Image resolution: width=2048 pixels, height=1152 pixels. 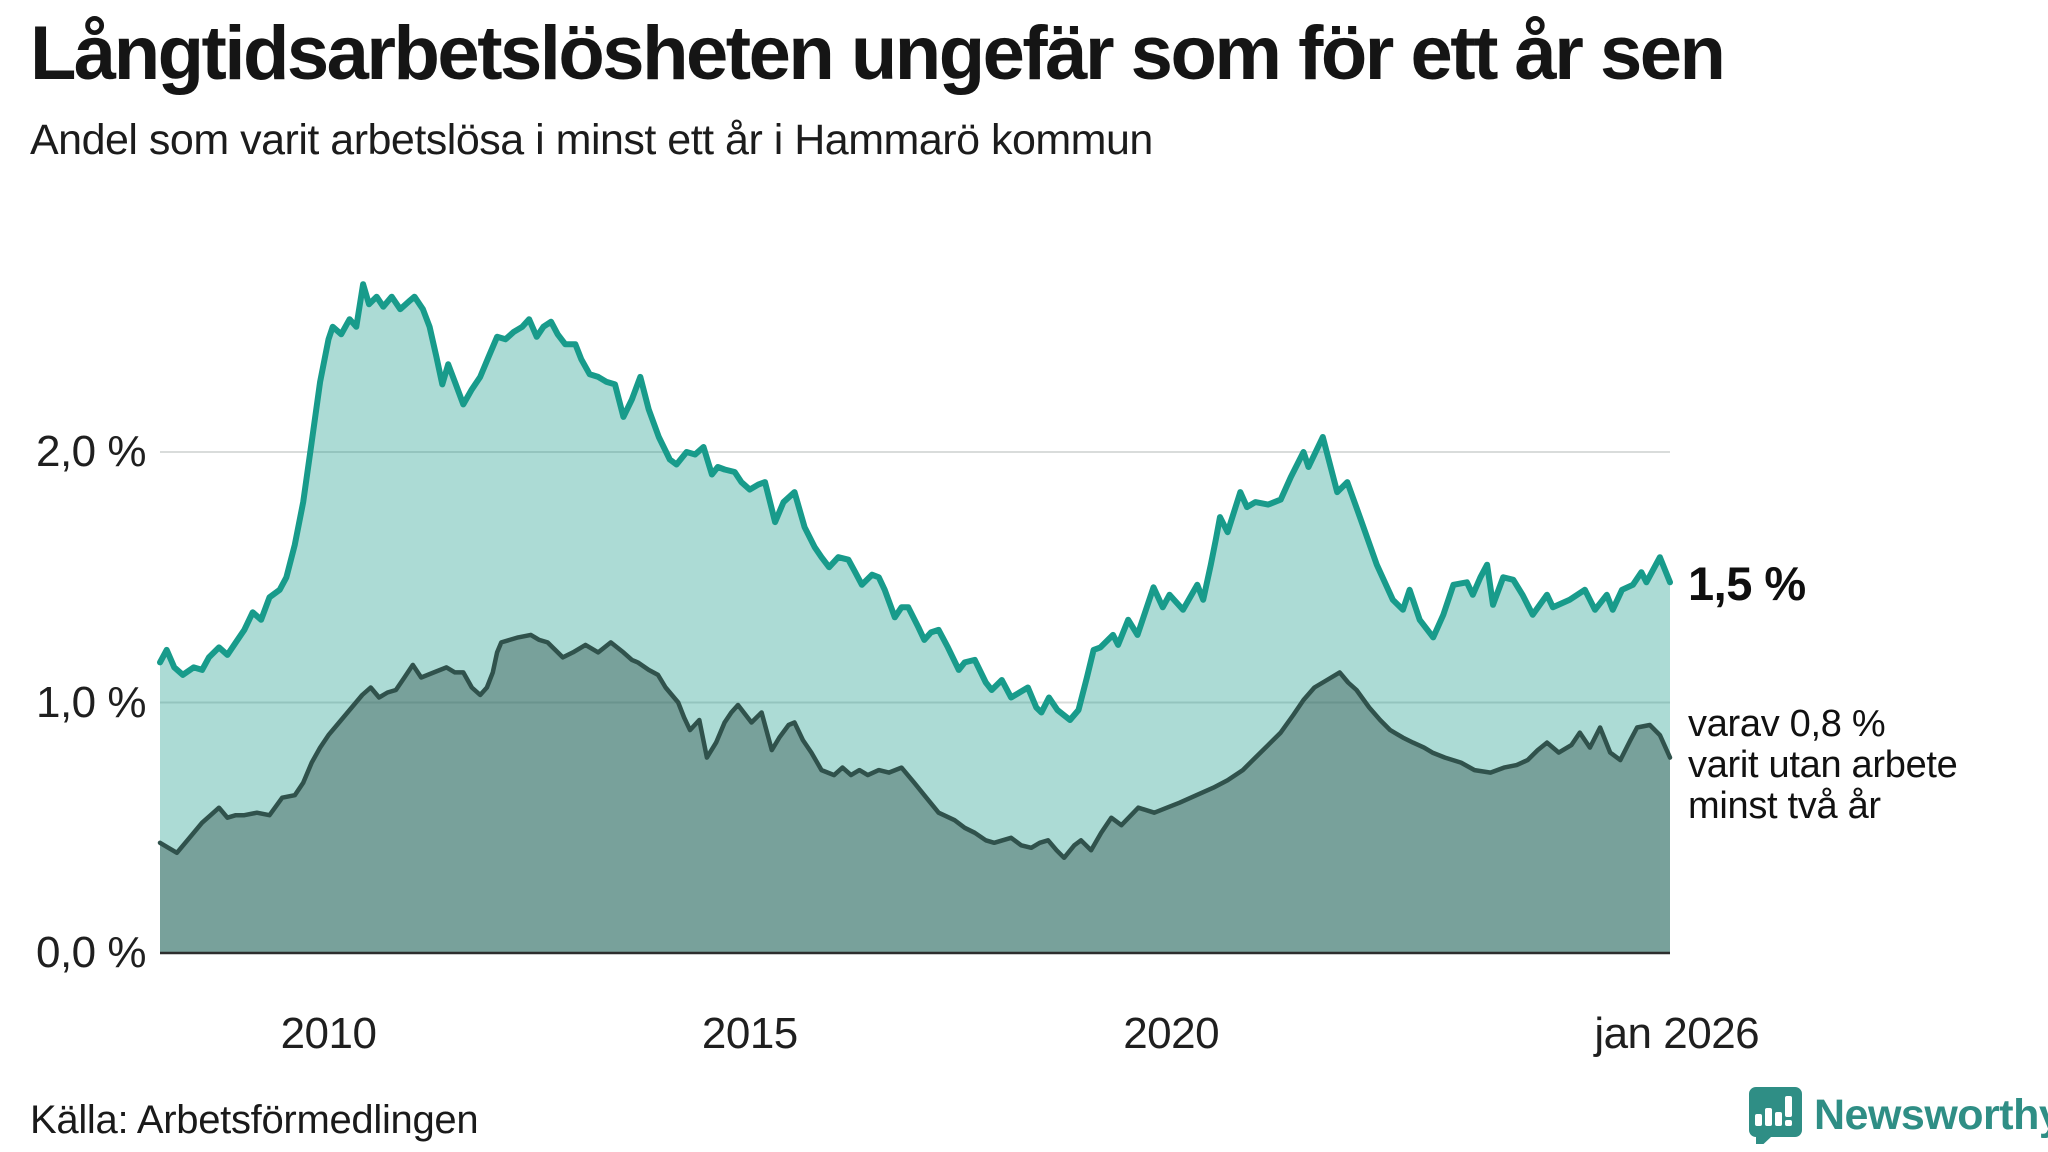 I want to click on y-axis-label: 2,0 %, so click(x=91, y=451).